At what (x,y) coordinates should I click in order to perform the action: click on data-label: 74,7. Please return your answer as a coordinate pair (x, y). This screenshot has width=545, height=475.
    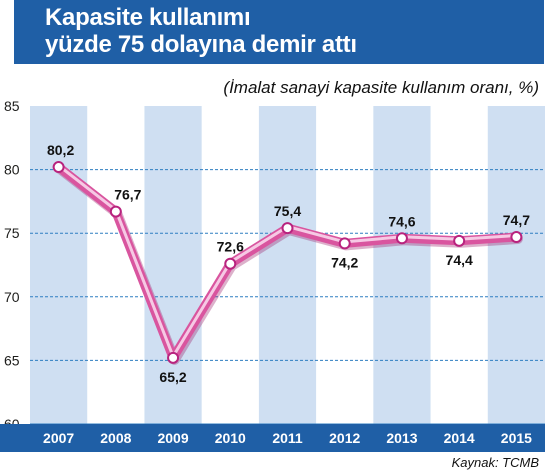
    Looking at the image, I should click on (516, 220).